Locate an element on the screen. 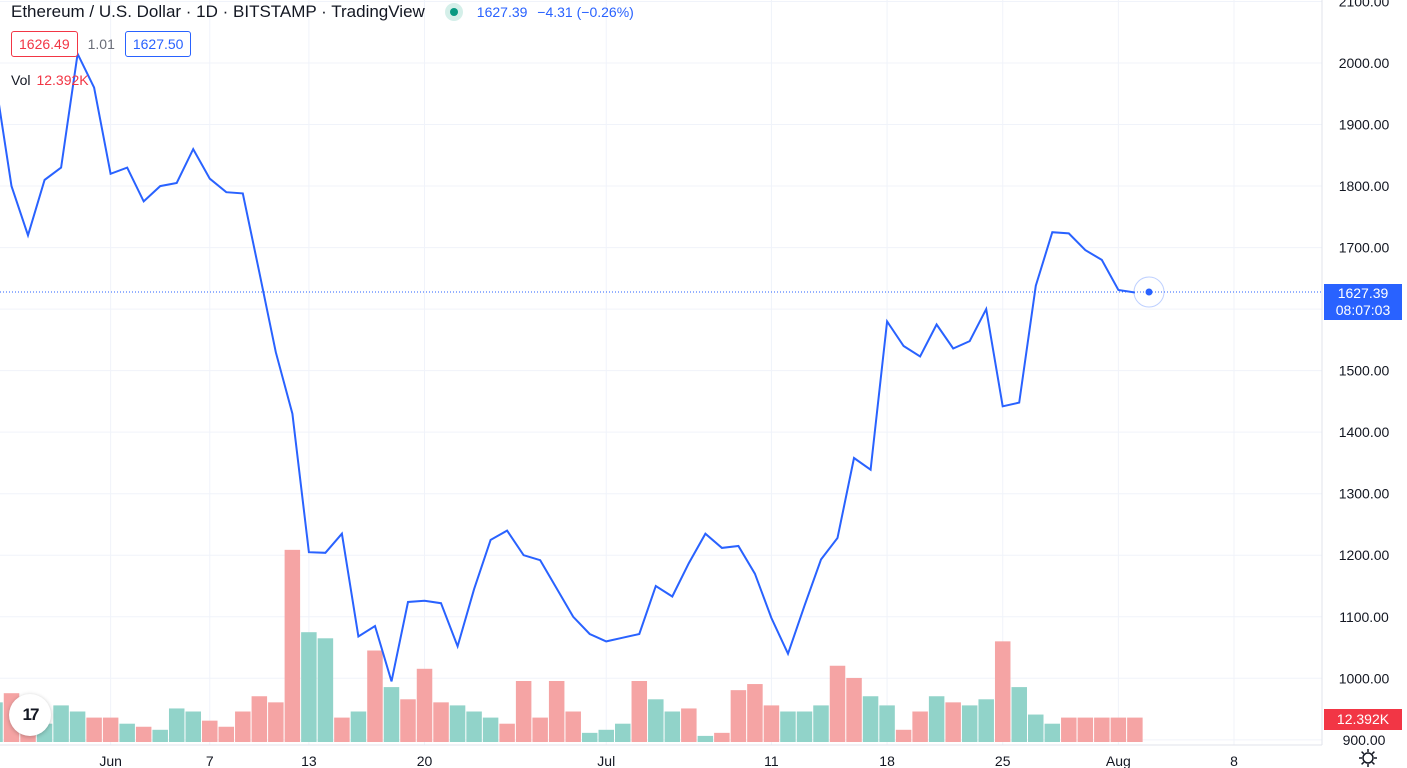  last-price-dot is located at coordinates (1149, 292).